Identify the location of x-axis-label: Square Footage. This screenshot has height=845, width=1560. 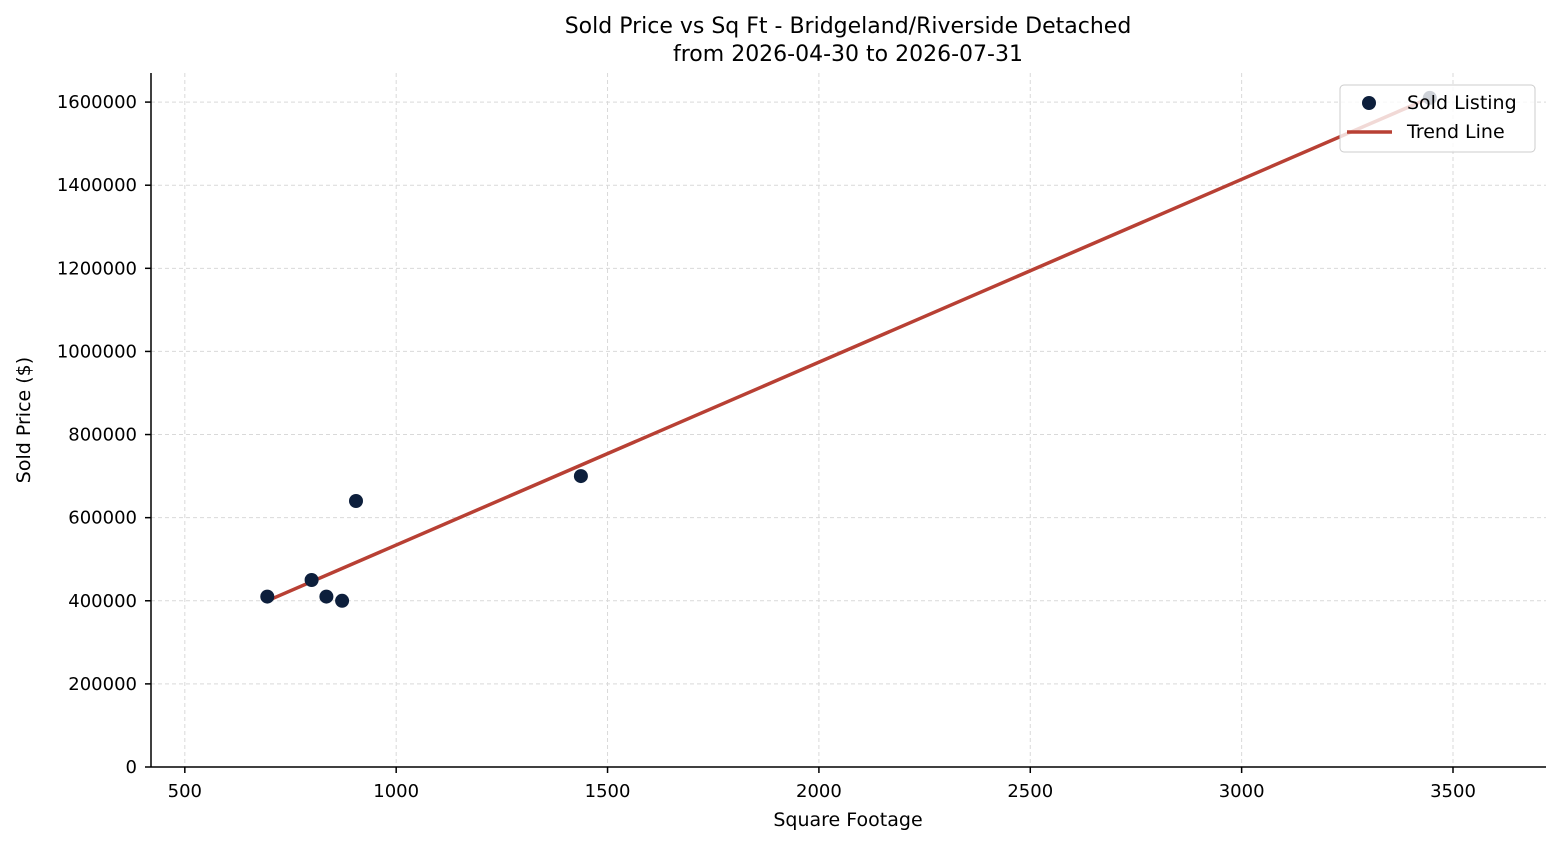
(847, 820).